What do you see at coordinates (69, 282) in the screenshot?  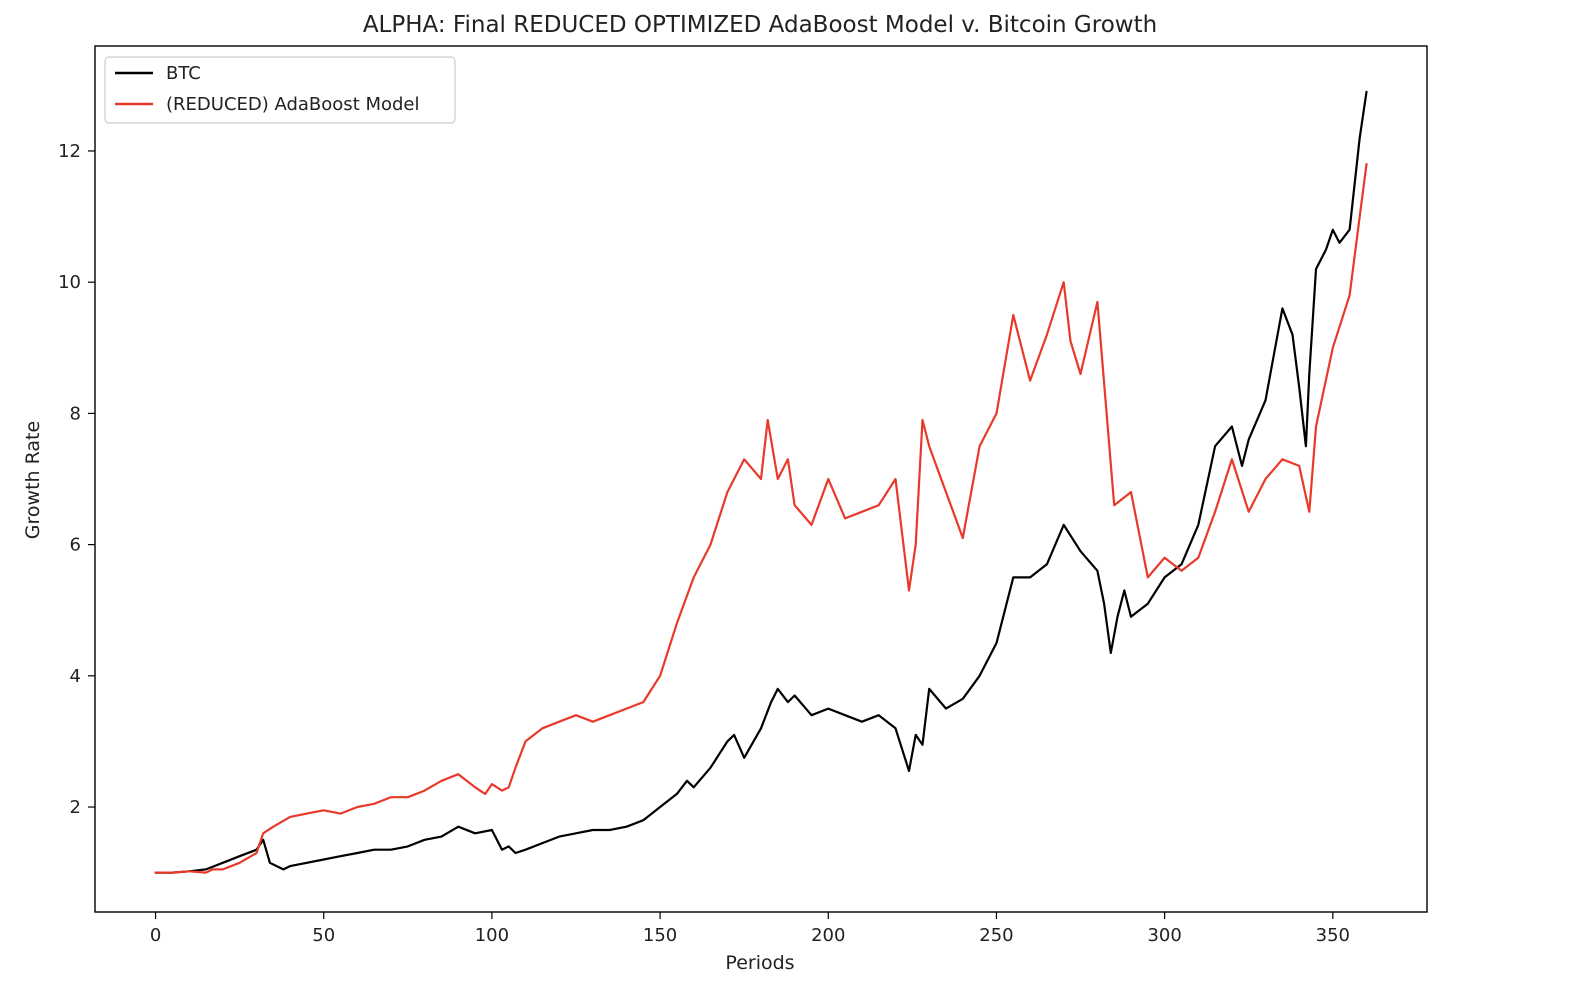 I see `y-tick-label: 10` at bounding box center [69, 282].